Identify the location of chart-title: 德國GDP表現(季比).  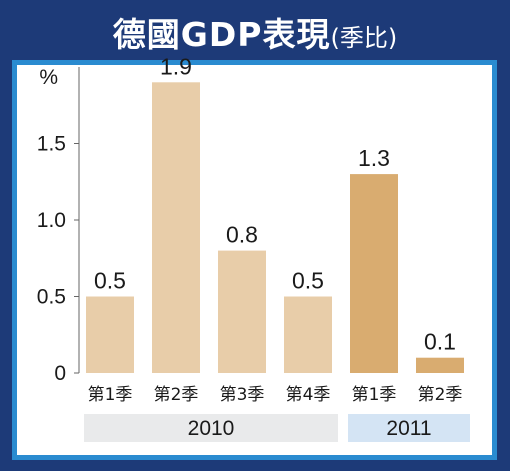
(255, 32).